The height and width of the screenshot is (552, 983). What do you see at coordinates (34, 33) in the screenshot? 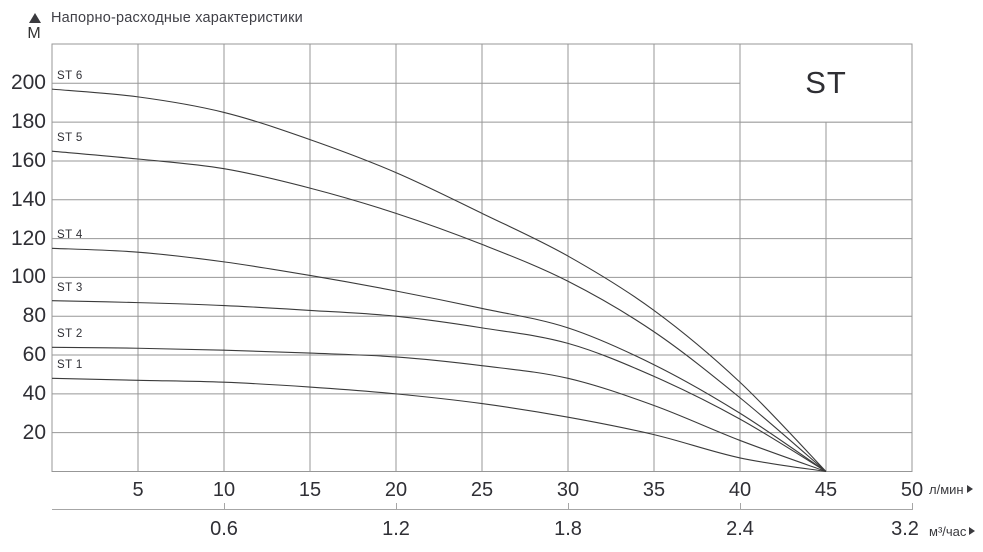
I see `y-axis-unit-label: М` at bounding box center [34, 33].